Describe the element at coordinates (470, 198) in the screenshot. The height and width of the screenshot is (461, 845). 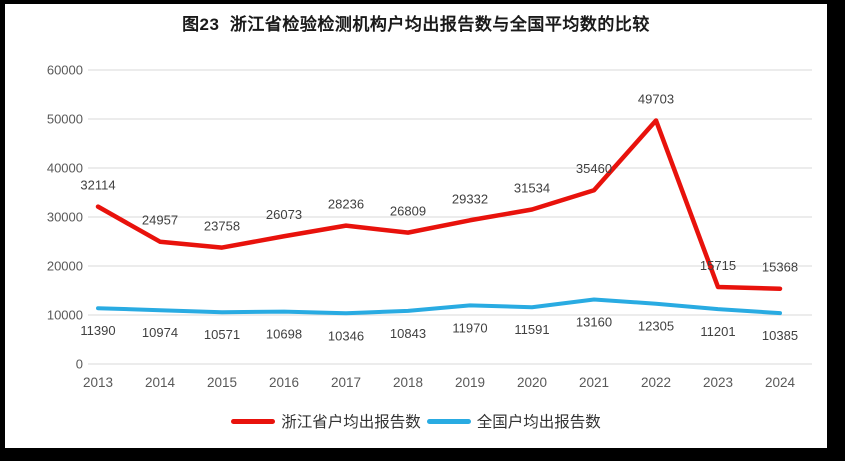
I see `data-label: 29332` at that location.